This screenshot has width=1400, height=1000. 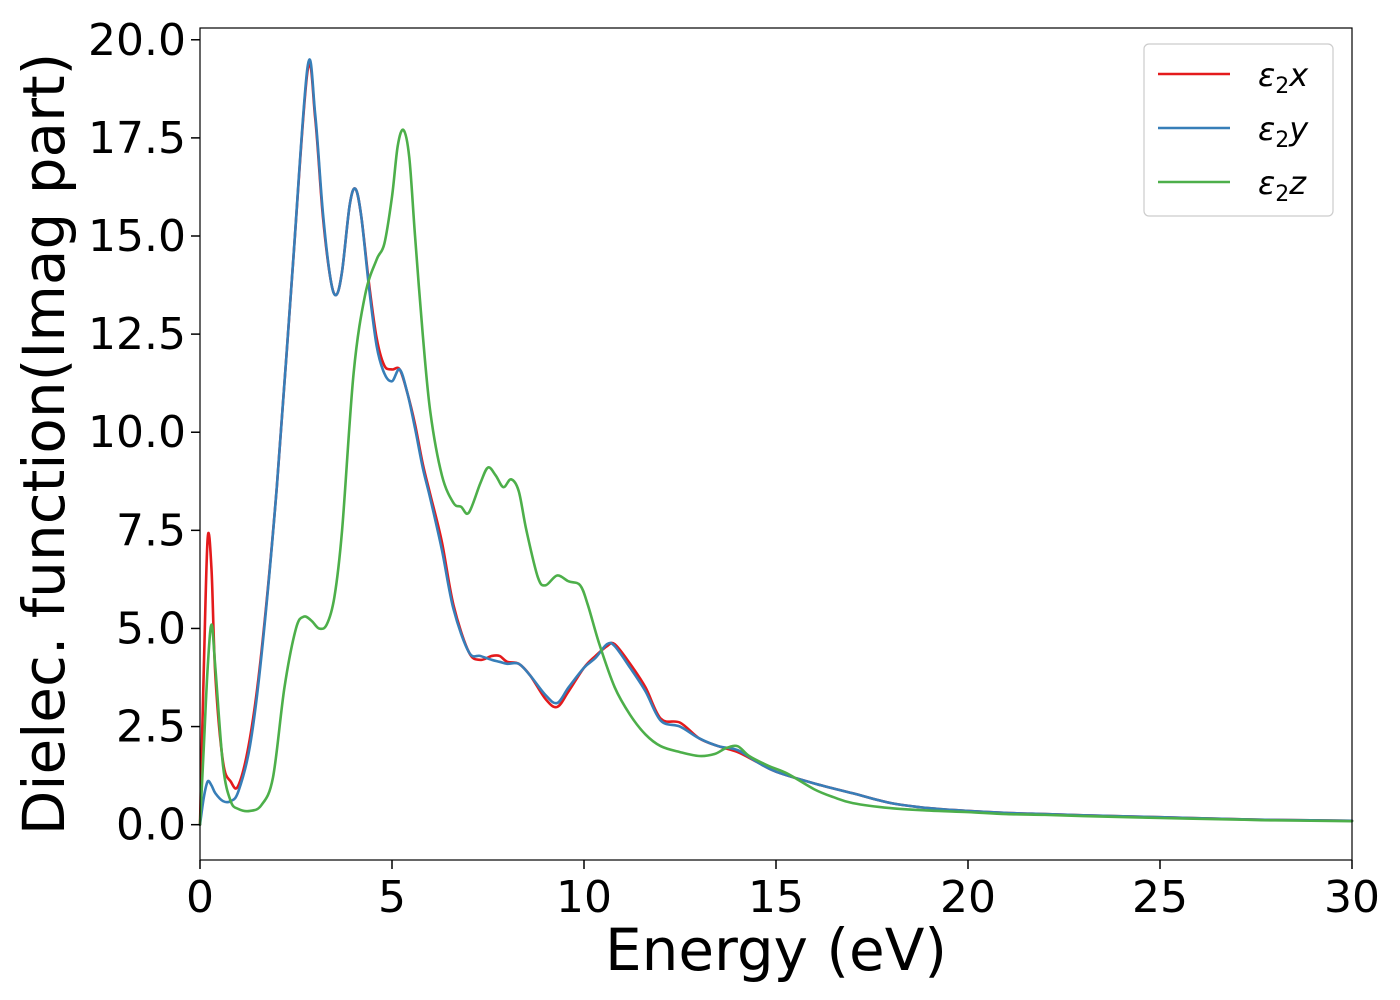 What do you see at coordinates (151, 825) in the screenshot?
I see `y-tick-label: 0.0` at bounding box center [151, 825].